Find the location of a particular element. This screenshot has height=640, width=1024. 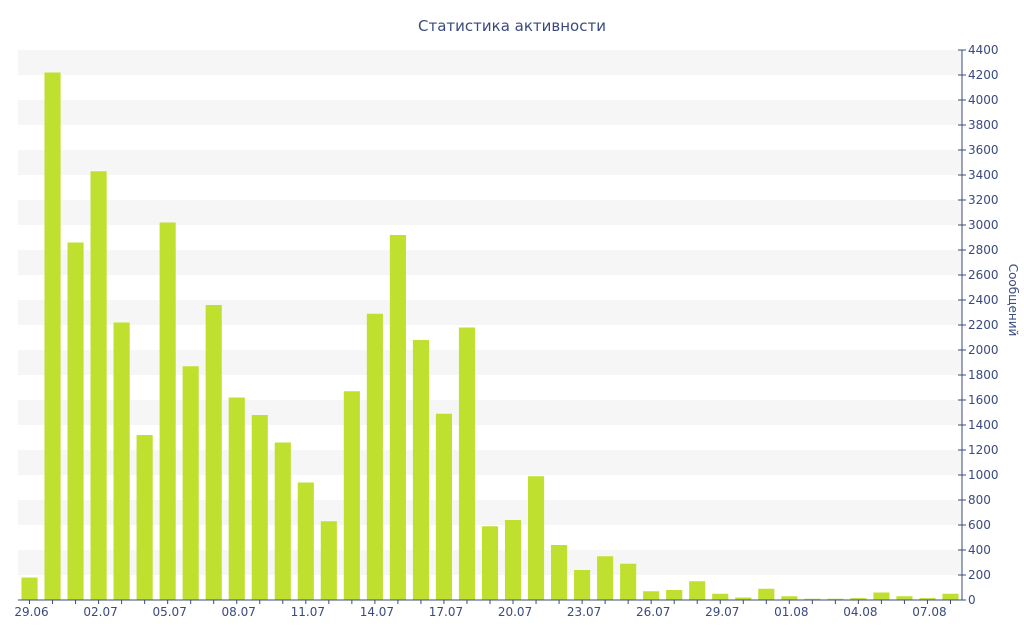

y-tick-label: 2800 is located at coordinates (983, 250).